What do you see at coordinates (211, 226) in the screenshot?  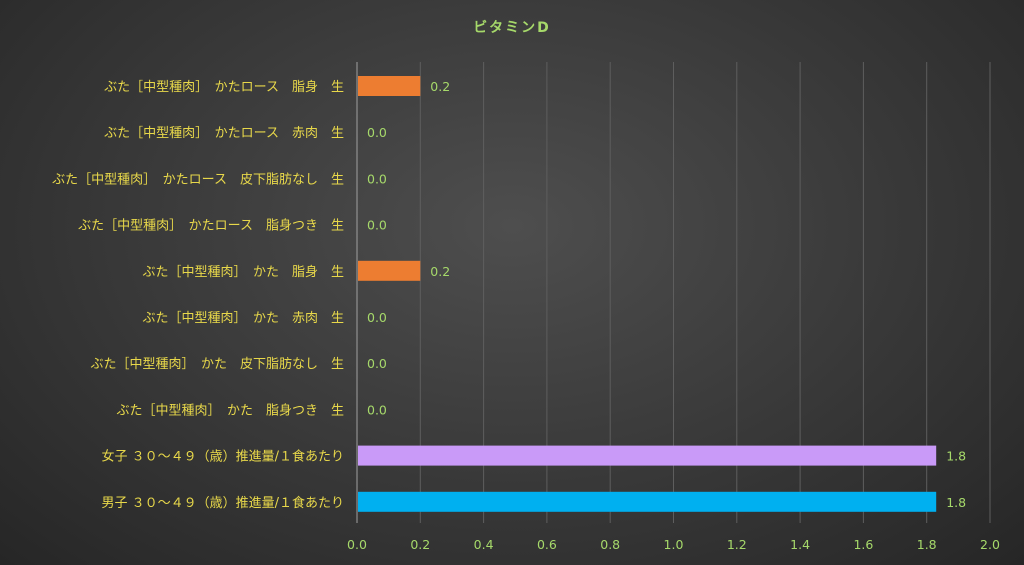 I see `category-label: ぶた［中型種肉］ かたロース 脂身つき 生` at bounding box center [211, 226].